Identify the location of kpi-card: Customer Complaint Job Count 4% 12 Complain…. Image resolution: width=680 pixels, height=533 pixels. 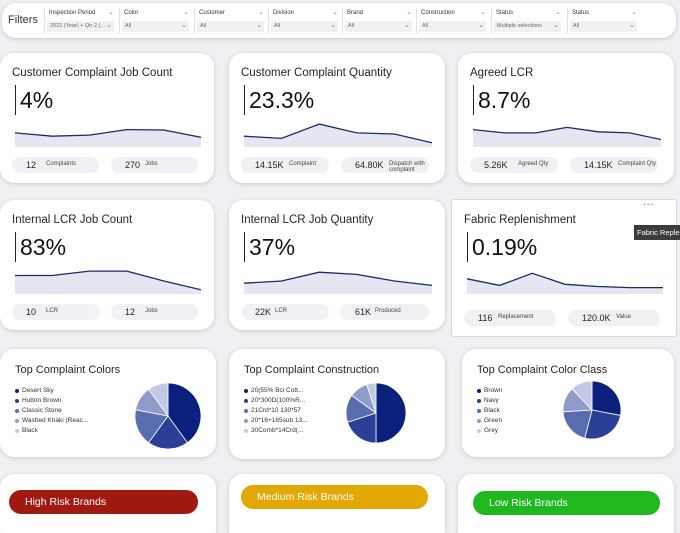
(107, 118).